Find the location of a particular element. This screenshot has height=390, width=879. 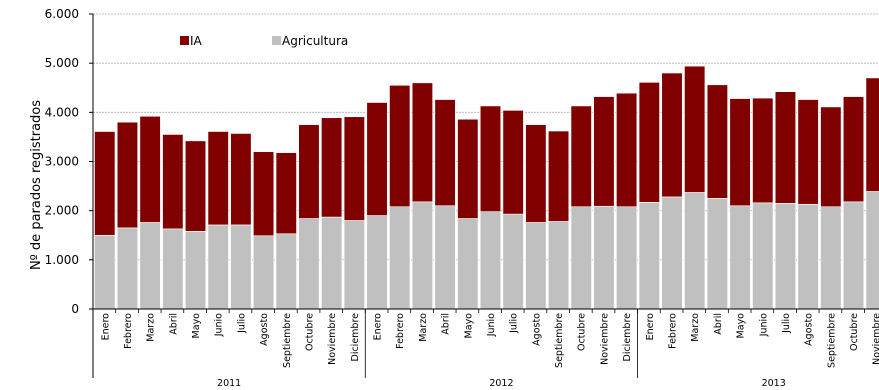

legend-swatch-ia is located at coordinates (184, 40).